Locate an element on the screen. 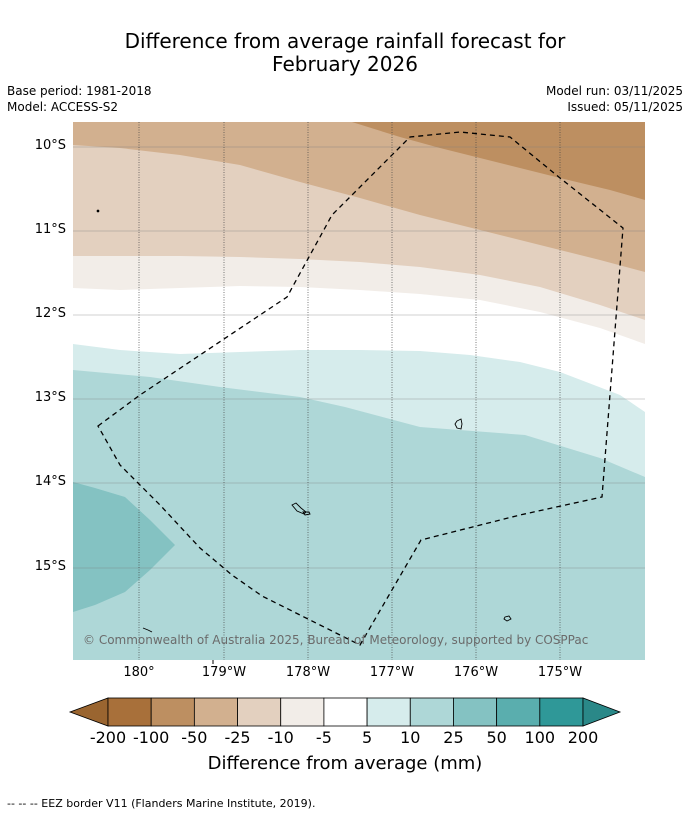 The height and width of the screenshot is (816, 690). lat-label-15s: 15°S is located at coordinates (50, 566).